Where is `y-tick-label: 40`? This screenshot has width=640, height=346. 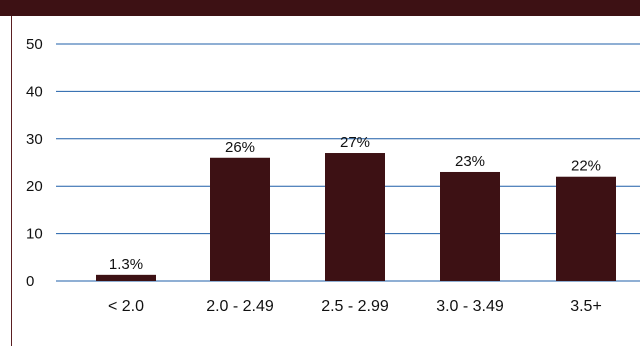 y-tick-label: 40 is located at coordinates (34, 91).